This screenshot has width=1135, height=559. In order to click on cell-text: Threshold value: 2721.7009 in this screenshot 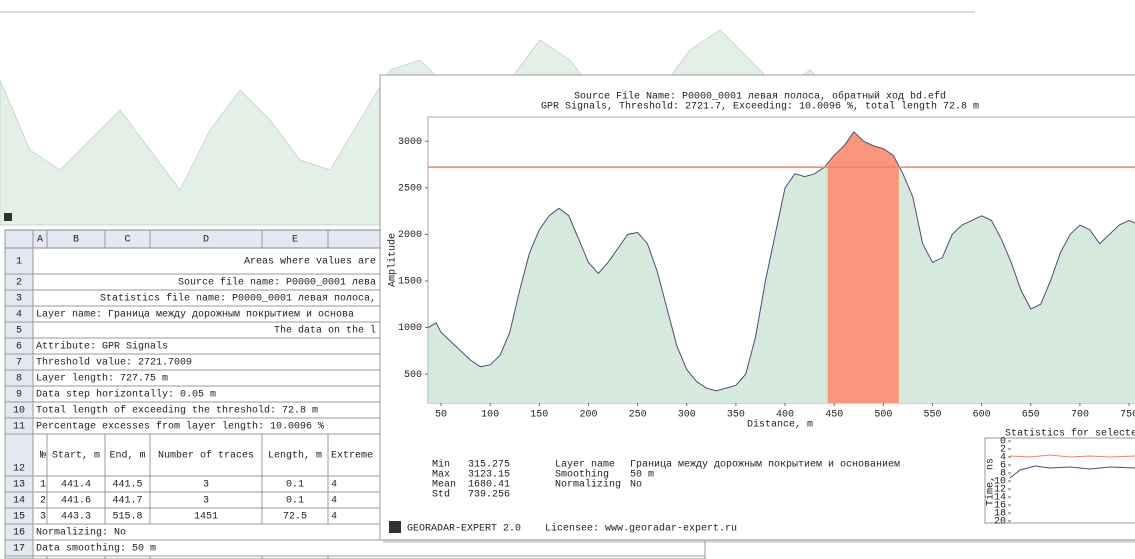, I will do `click(114, 363)`.